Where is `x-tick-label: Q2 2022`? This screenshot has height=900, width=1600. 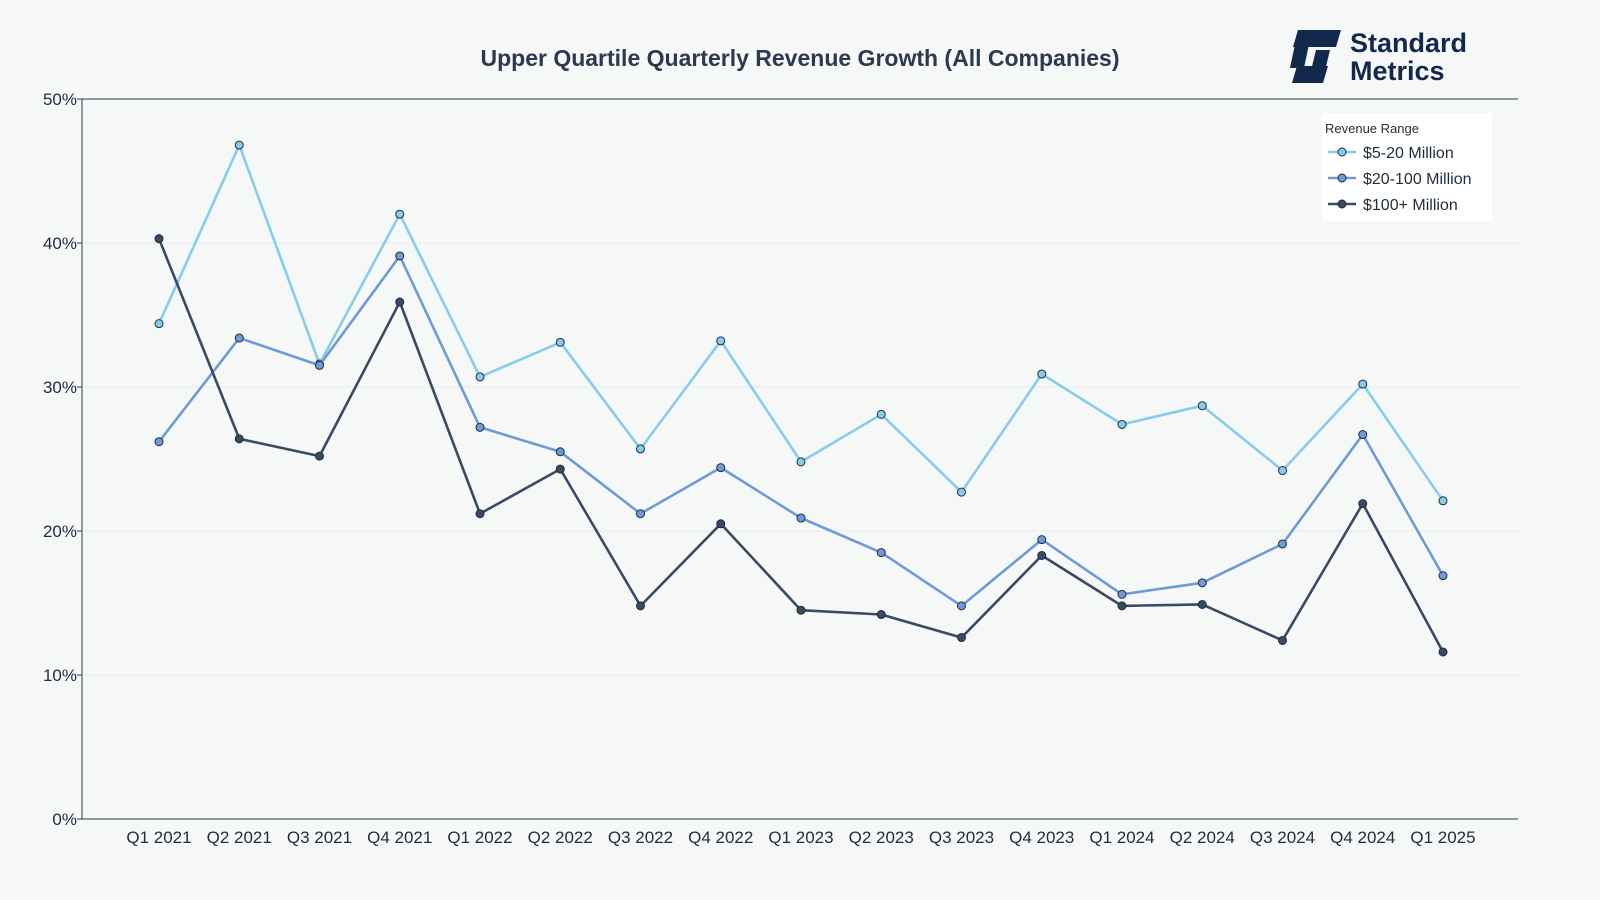 x-tick-label: Q2 2022 is located at coordinates (560, 837).